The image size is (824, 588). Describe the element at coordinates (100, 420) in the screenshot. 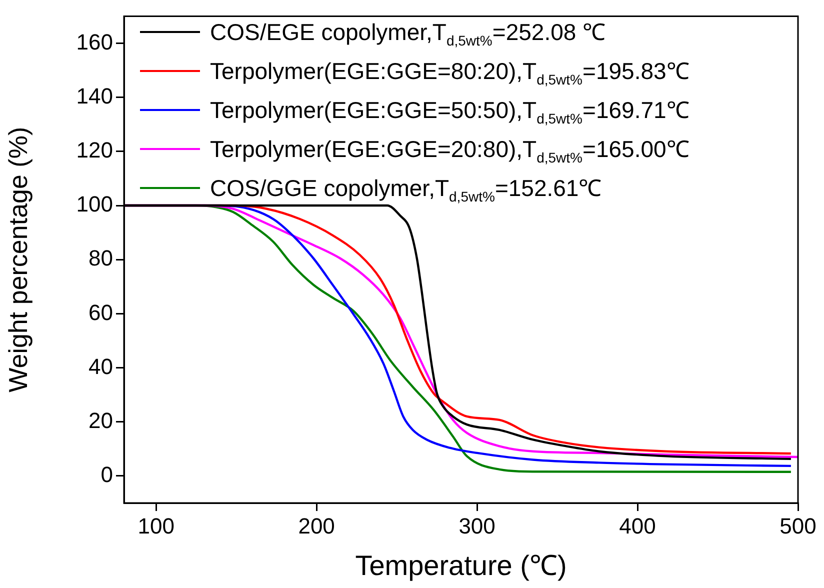

I see `y-tick-label: 20` at that location.